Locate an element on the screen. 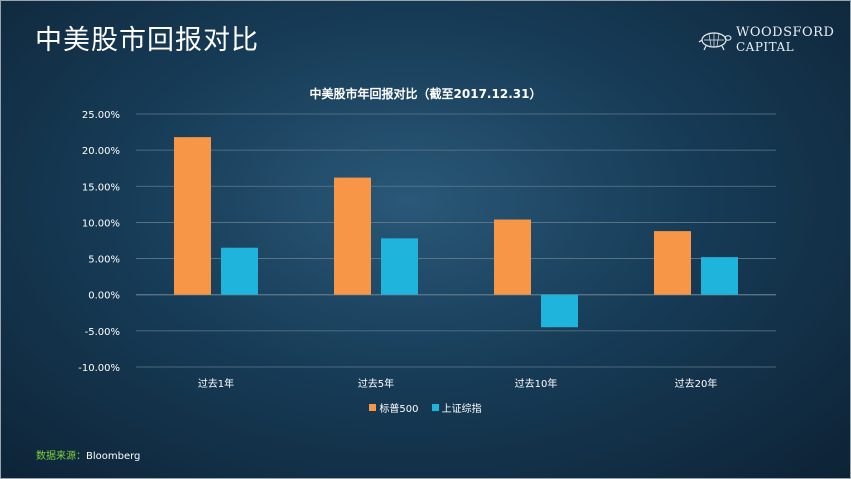 The image size is (851, 479). legend-item-sp500: 标普500 is located at coordinates (393, 407).